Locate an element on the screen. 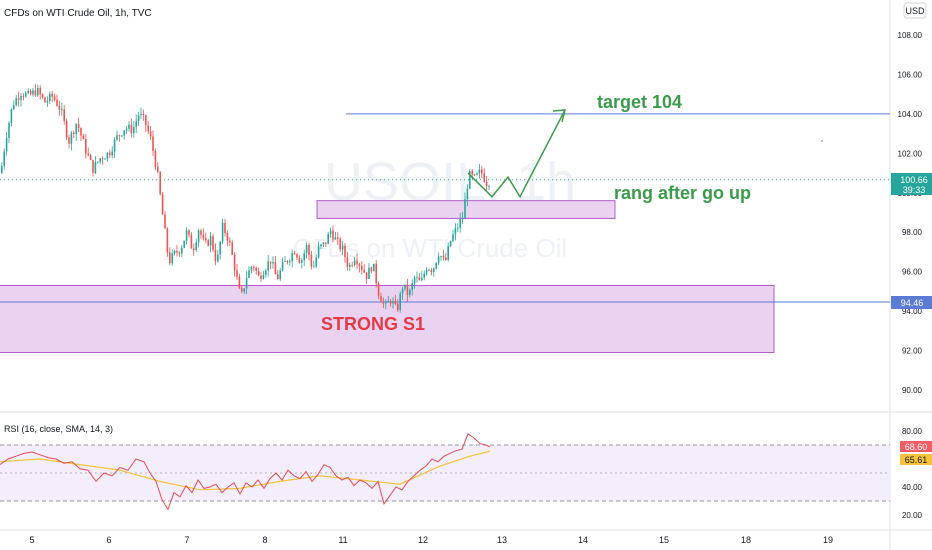 The height and width of the screenshot is (550, 932). rsi-tick-label: 20.00 is located at coordinates (912, 515).